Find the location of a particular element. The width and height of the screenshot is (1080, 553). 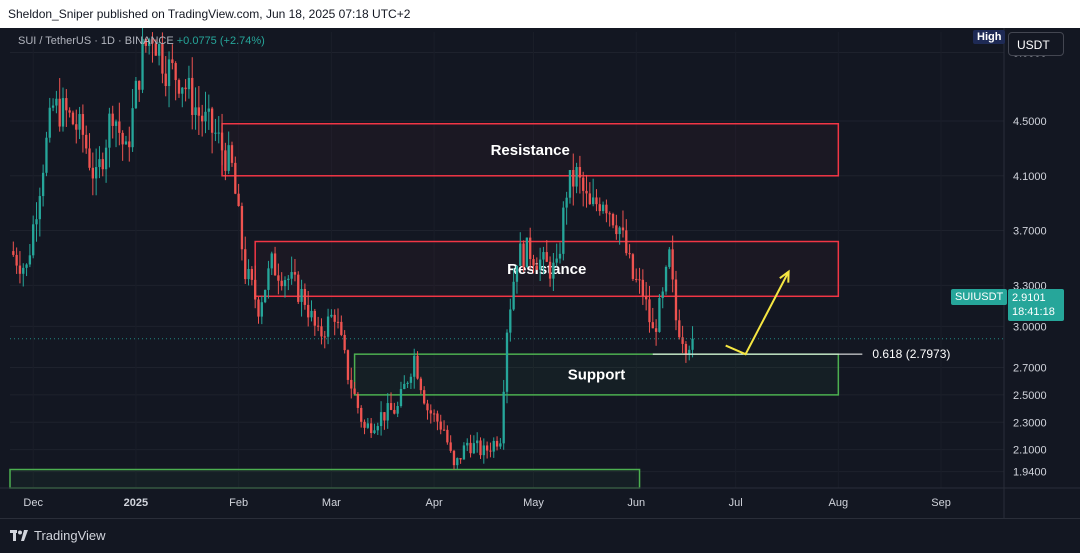

y-tick-label: 3.0000 is located at coordinates (1030, 327).